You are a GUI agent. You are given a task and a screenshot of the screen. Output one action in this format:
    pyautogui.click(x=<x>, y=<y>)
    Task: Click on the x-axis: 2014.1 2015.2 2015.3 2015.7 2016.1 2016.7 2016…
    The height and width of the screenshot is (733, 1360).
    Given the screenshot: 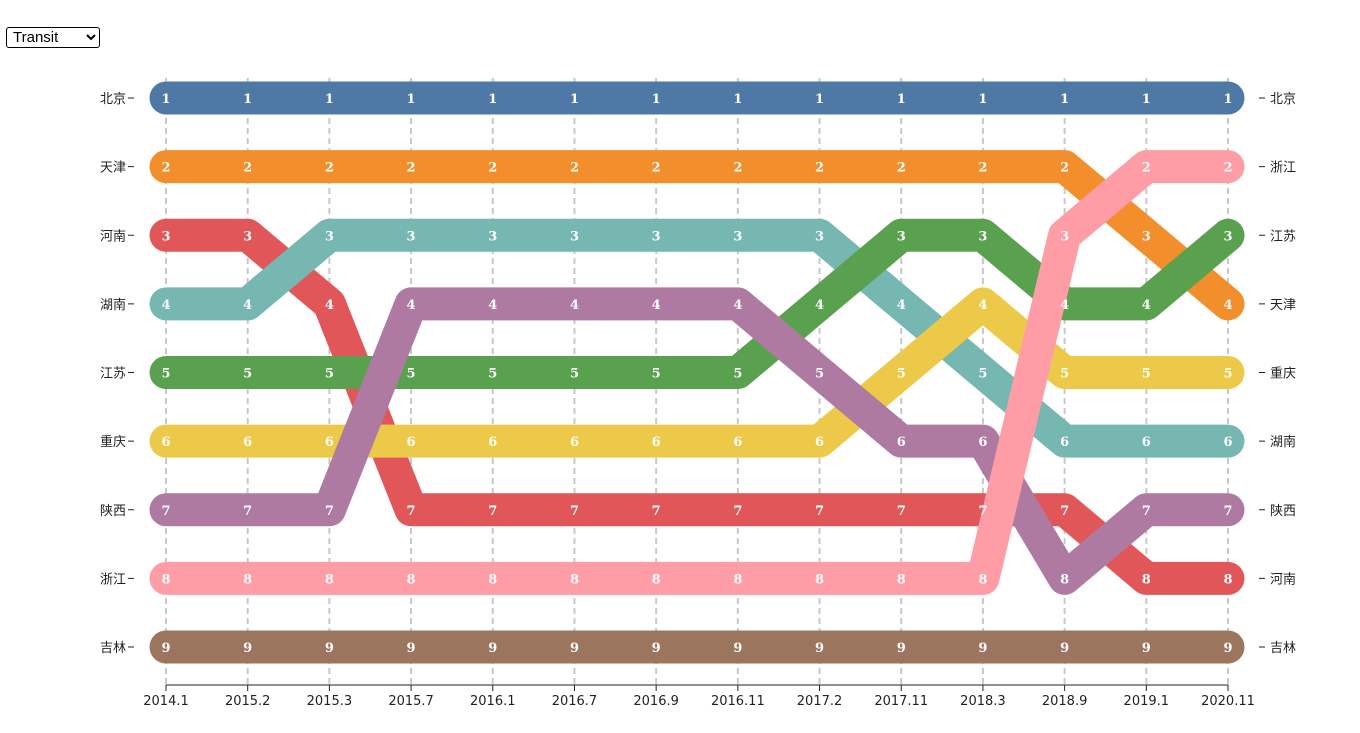 What is the action you would take?
    pyautogui.click(x=699, y=696)
    